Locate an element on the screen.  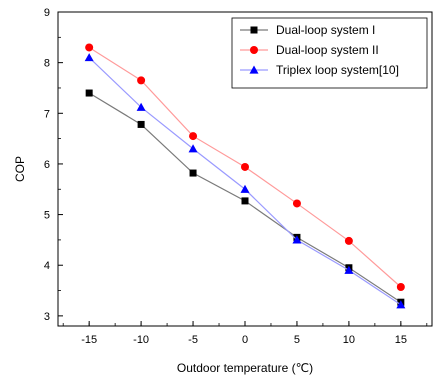
y-tick-label: 6 is located at coordinates (47, 165).